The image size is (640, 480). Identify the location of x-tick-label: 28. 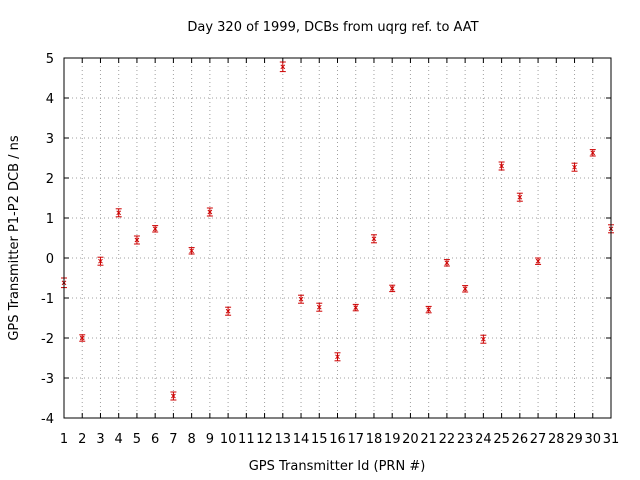
(556, 439).